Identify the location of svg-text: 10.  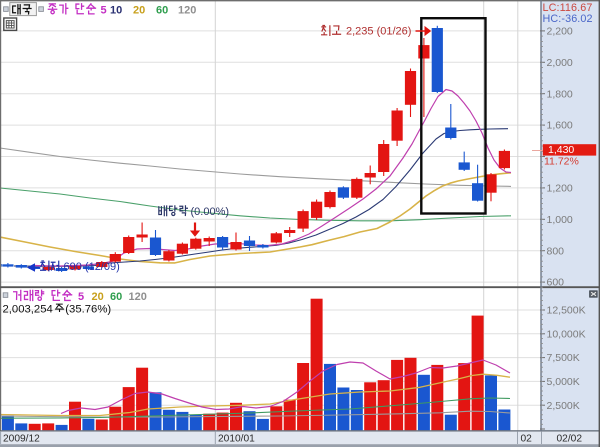
(116, 10).